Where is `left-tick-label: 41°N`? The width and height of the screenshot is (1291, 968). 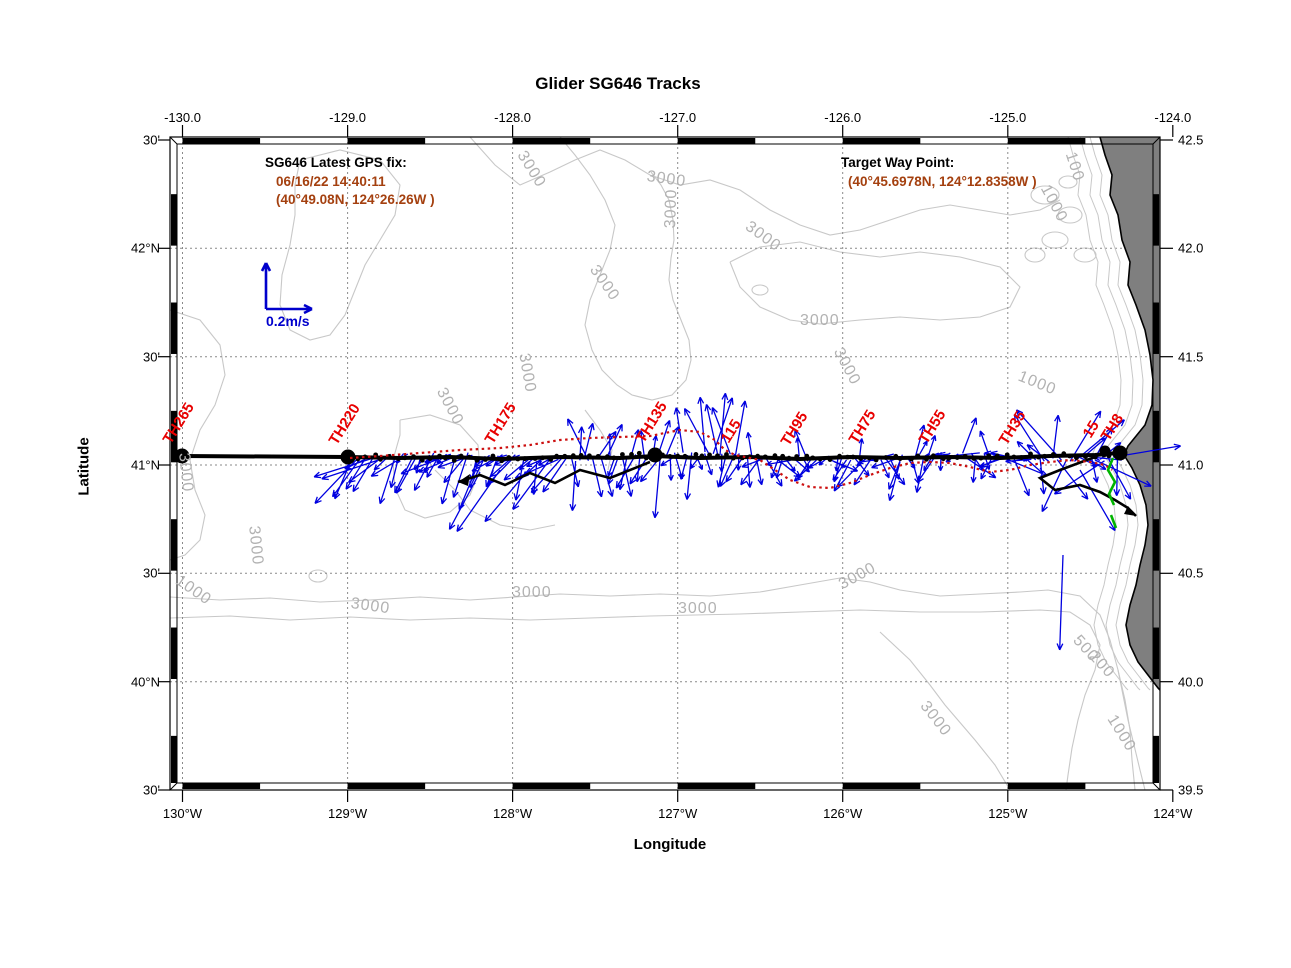
left-tick-label: 41°N is located at coordinates (145, 465).